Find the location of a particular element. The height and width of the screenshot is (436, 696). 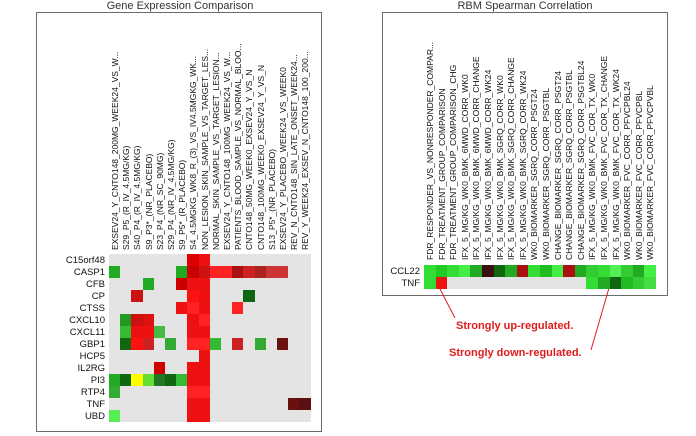

rbm-correlation-row-label: CCL22 is located at coordinates (405, 271).